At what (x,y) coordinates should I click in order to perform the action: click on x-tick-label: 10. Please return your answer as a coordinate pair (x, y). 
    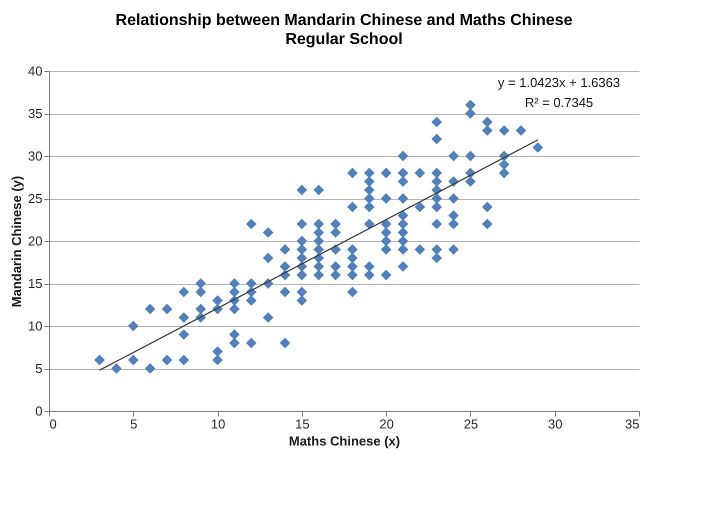
    Looking at the image, I should click on (218, 424).